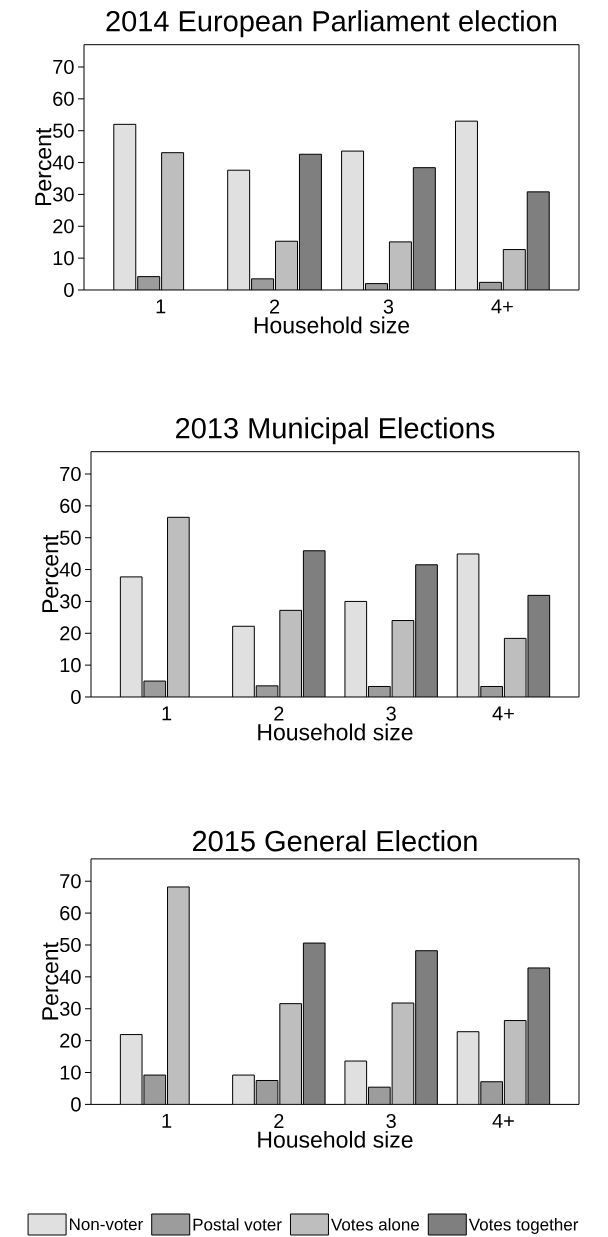 This screenshot has height=1237, width=608. What do you see at coordinates (106, 1224) in the screenshot?
I see `legend-label: Non-voter` at bounding box center [106, 1224].